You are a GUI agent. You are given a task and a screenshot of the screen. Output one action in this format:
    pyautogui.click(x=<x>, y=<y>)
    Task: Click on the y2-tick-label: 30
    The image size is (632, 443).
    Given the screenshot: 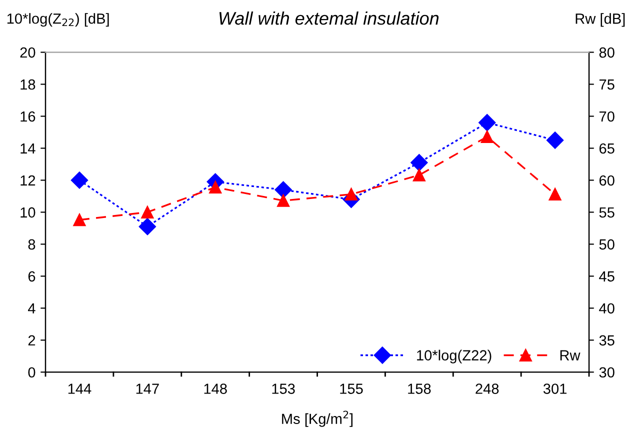 What is the action you would take?
    pyautogui.click(x=606, y=372)
    